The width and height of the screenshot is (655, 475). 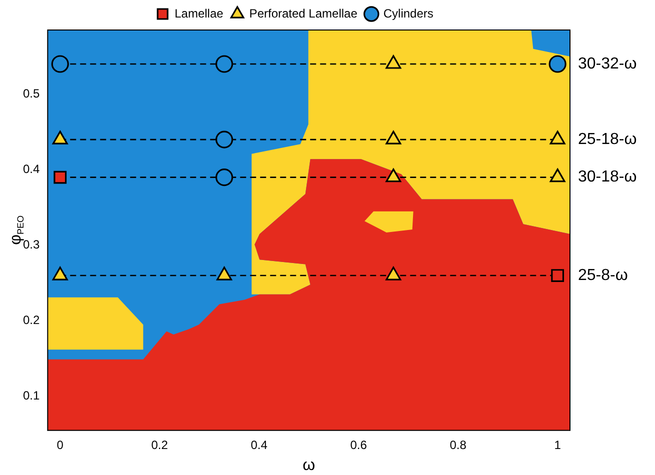 What do you see at coordinates (309, 465) in the screenshot?
I see `x-axis-title: ω` at bounding box center [309, 465].